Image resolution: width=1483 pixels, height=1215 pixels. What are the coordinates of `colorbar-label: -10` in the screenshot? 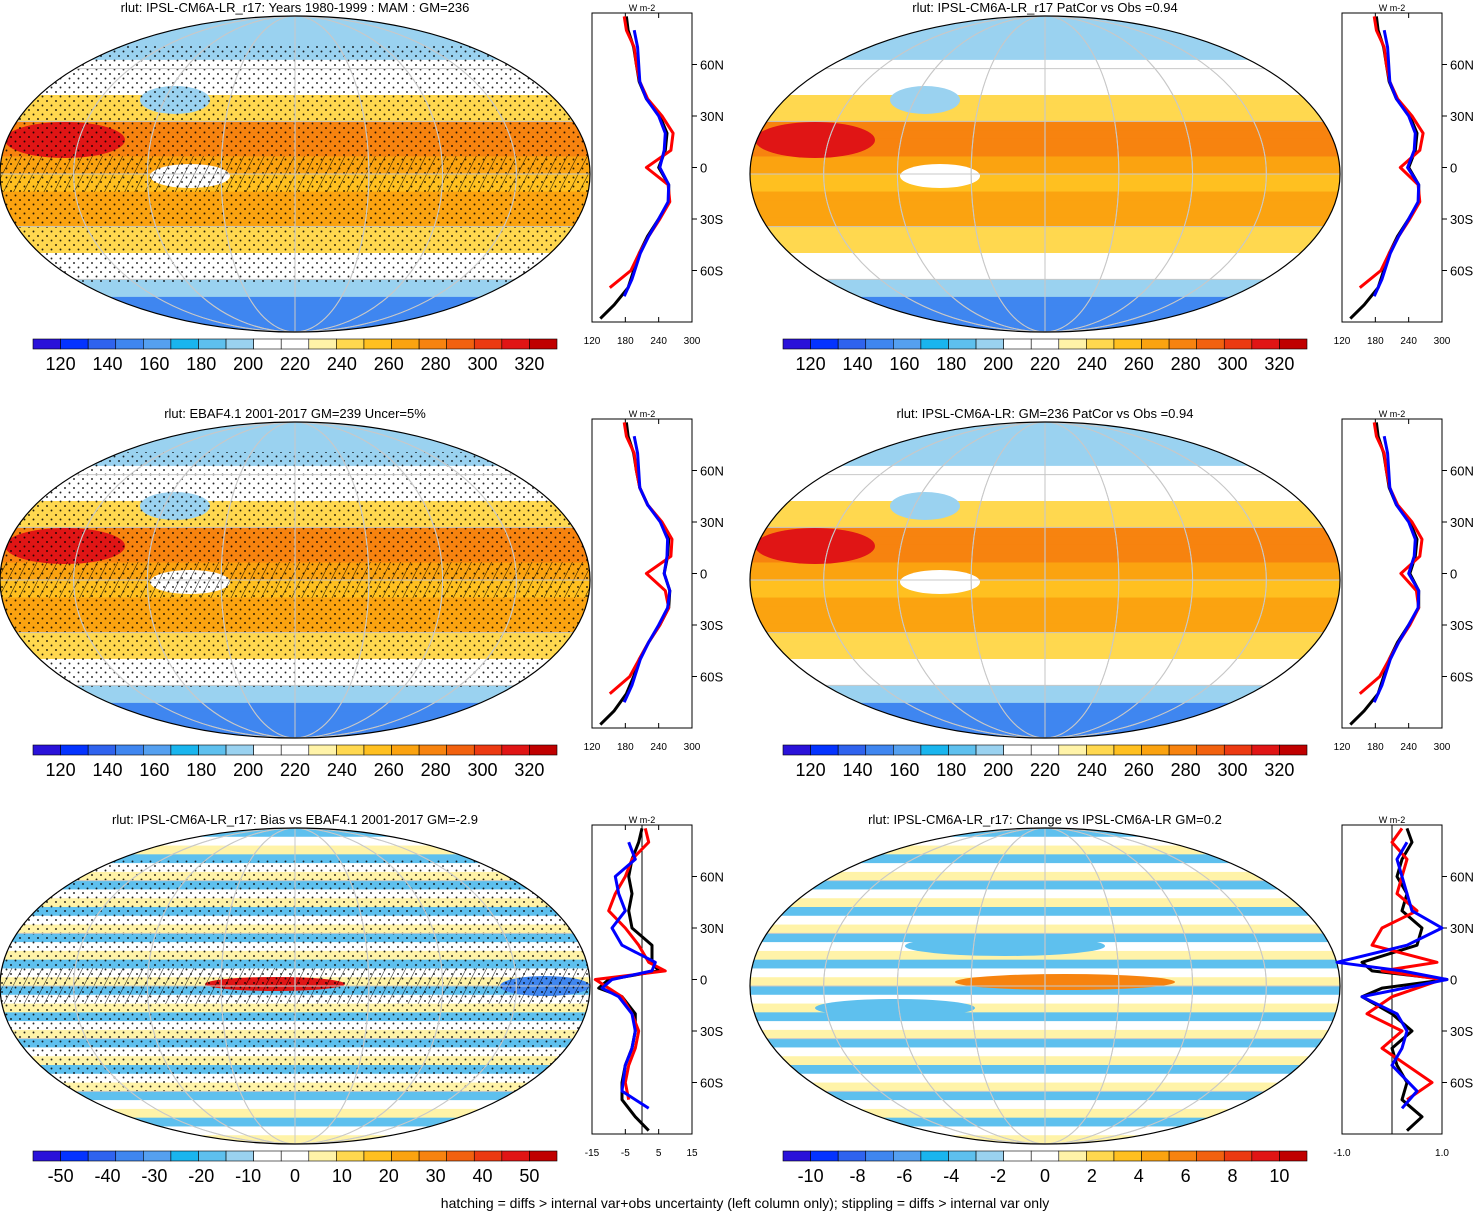 It's located at (811, 1176).